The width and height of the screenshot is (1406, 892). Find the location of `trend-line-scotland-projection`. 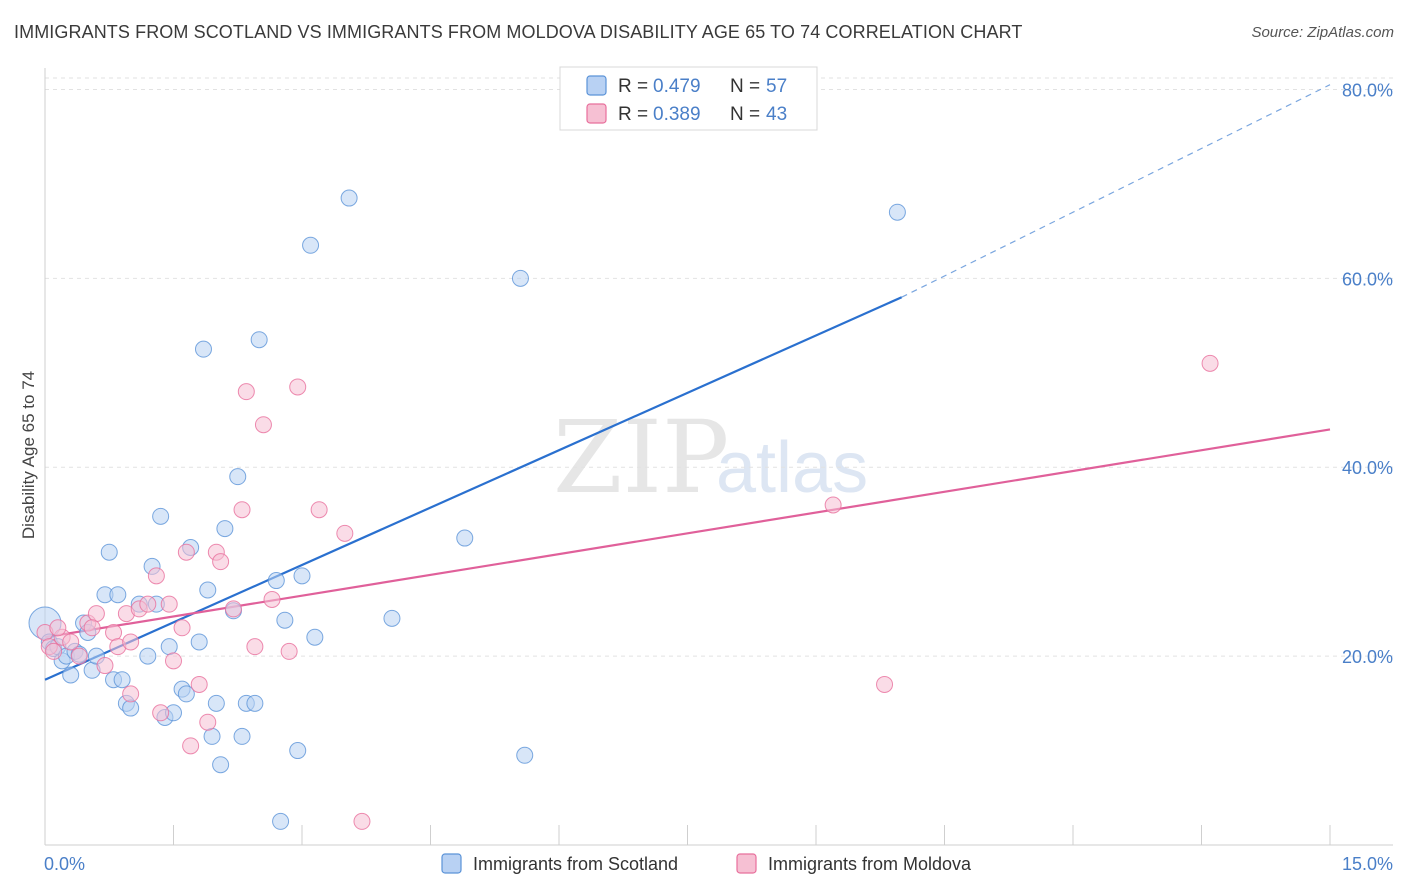

trend-line-scotland-projection is located at coordinates (1116, 191).